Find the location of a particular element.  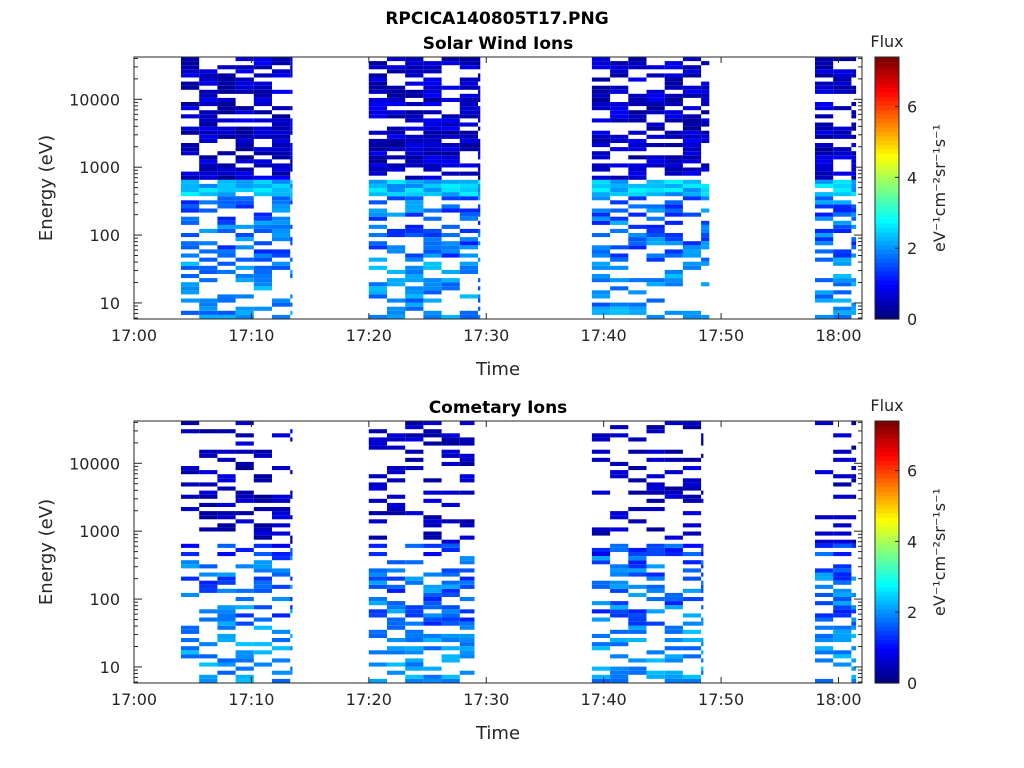

colorbar-tick-label: 2 is located at coordinates (912, 612).